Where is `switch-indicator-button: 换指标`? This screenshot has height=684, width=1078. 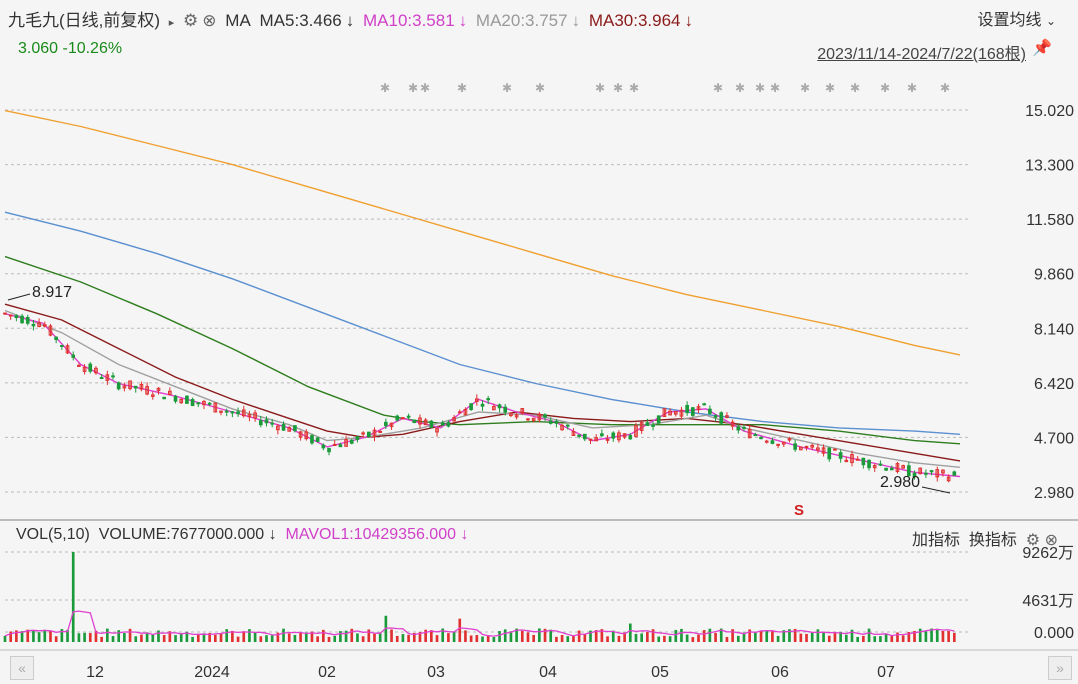 switch-indicator-button: 换指标 is located at coordinates (992, 540).